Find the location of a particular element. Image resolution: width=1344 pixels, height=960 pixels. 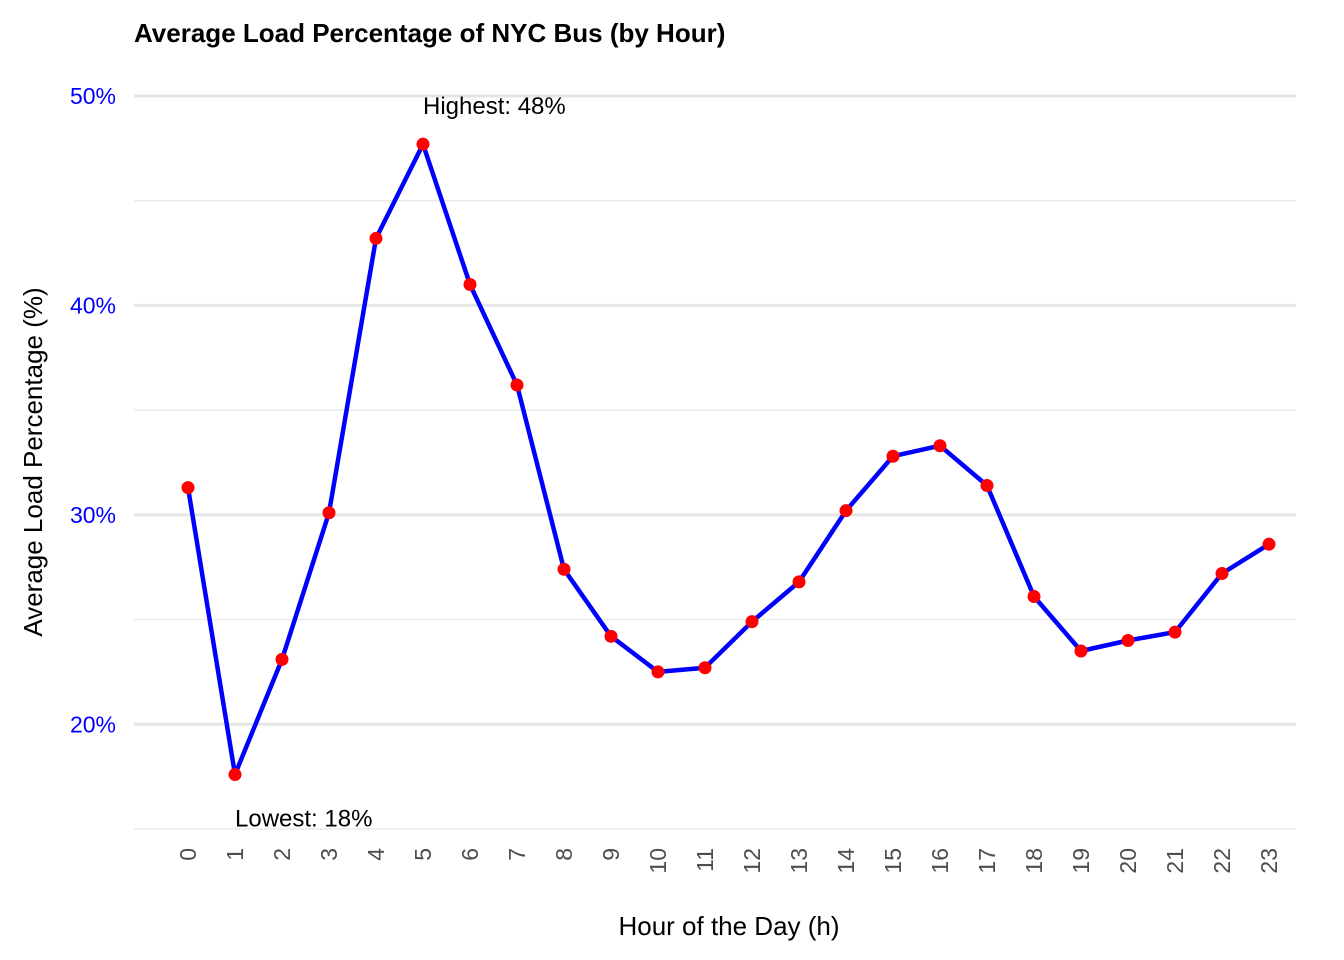

x-tick-label: 9 is located at coordinates (611, 854).